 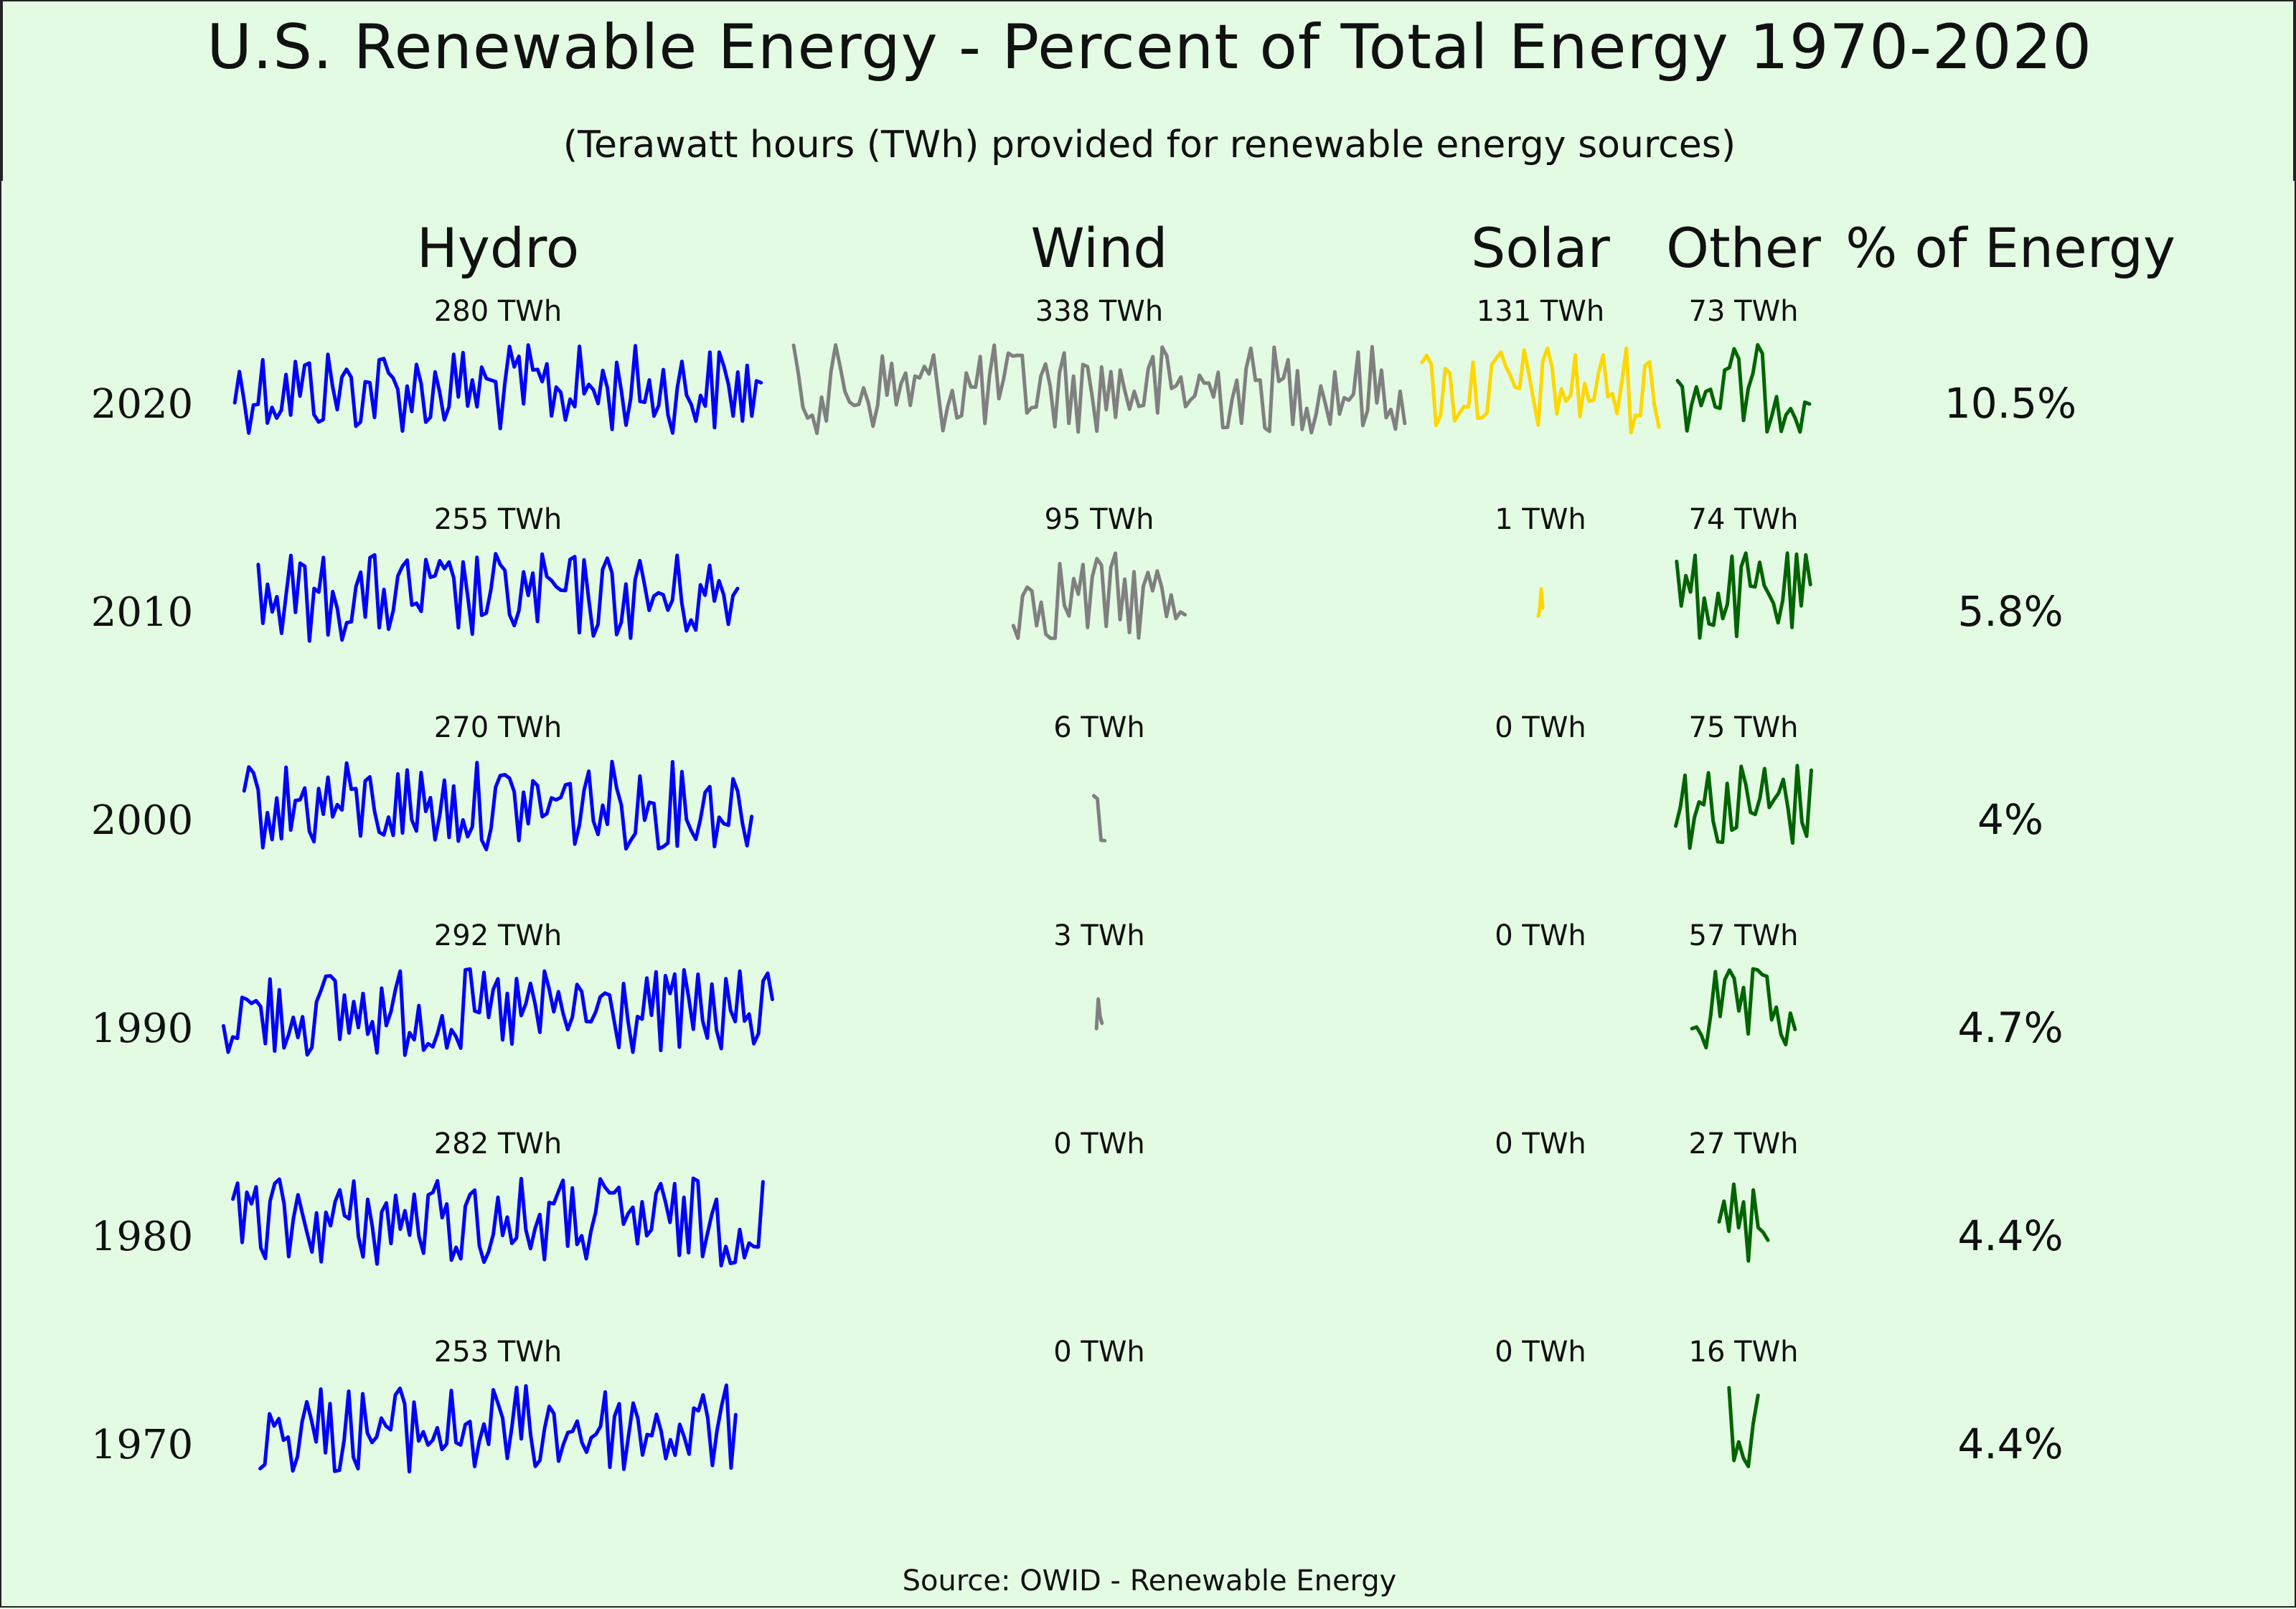 What do you see at coordinates (1540, 519) in the screenshot?
I see `value-label-solar: 1 TWh` at bounding box center [1540, 519].